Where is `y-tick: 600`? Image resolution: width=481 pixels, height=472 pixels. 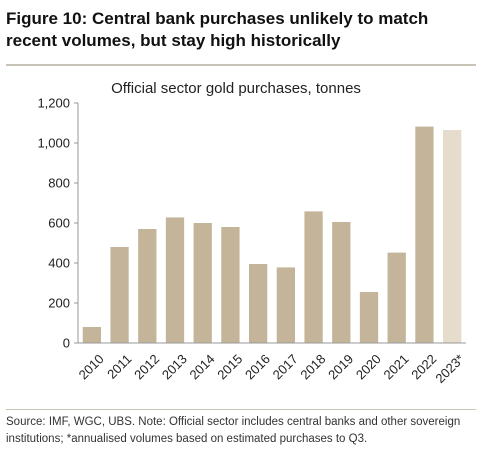
y-tick: 600 is located at coordinates (63, 223).